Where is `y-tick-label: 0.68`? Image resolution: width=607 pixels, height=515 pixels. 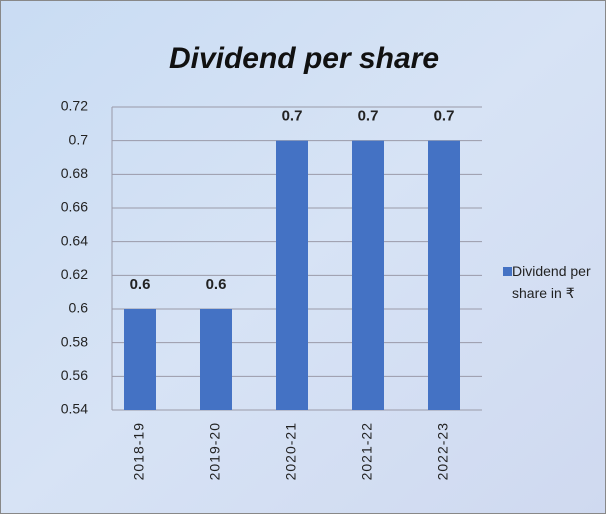
y-tick-label: 0.68 is located at coordinates (74, 173).